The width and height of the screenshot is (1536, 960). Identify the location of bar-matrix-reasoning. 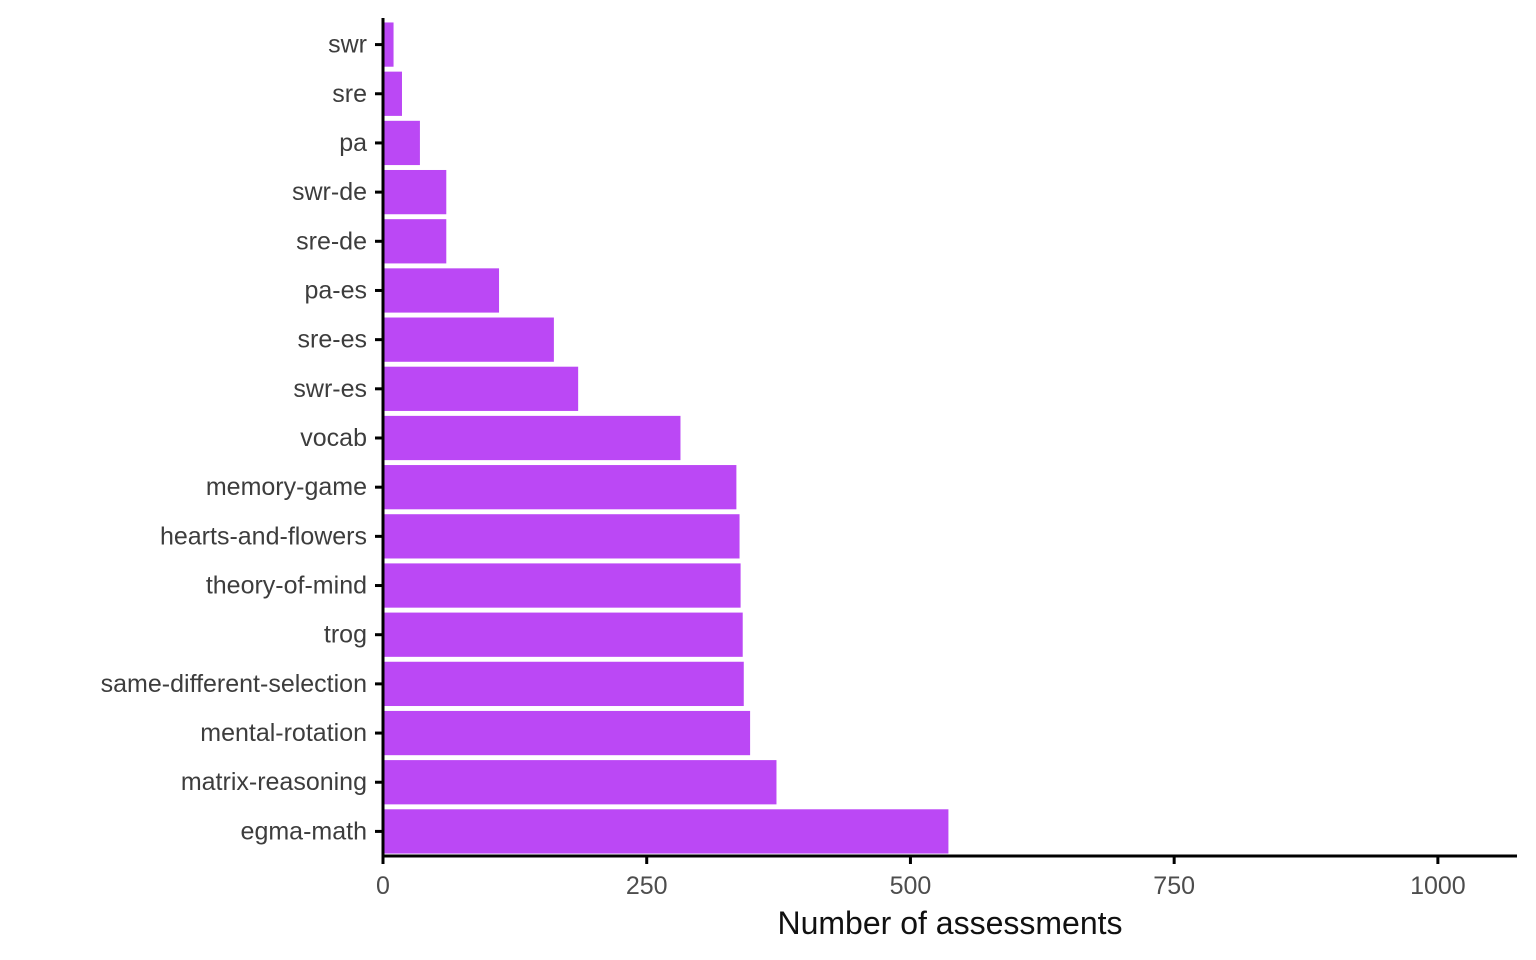
(580, 782).